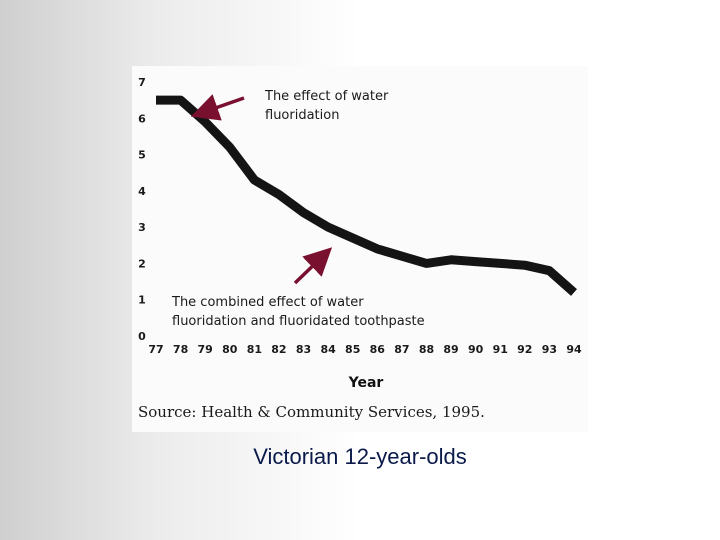 The image size is (720, 540). I want to click on x-tick-label: 94, so click(574, 349).